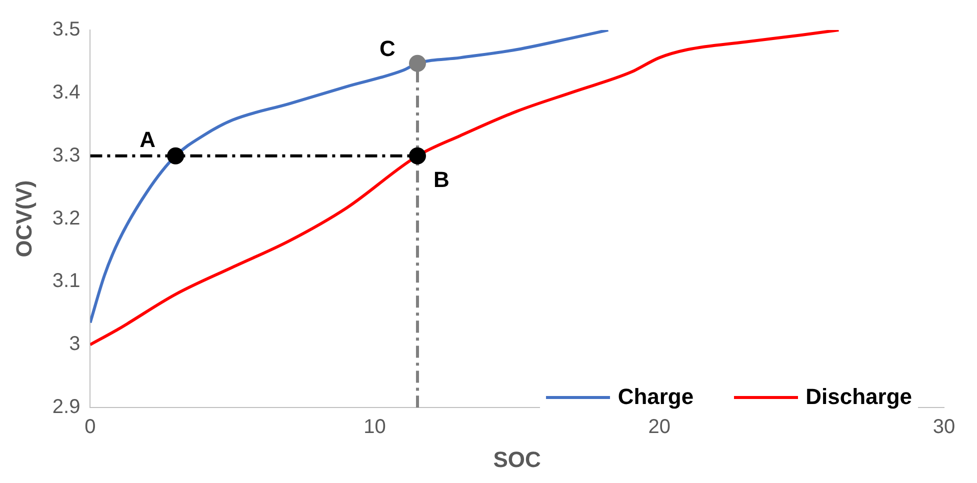 Image resolution: width=977 pixels, height=483 pixels. Describe the element at coordinates (944, 427) in the screenshot. I see `x-tick-label: 30` at that location.